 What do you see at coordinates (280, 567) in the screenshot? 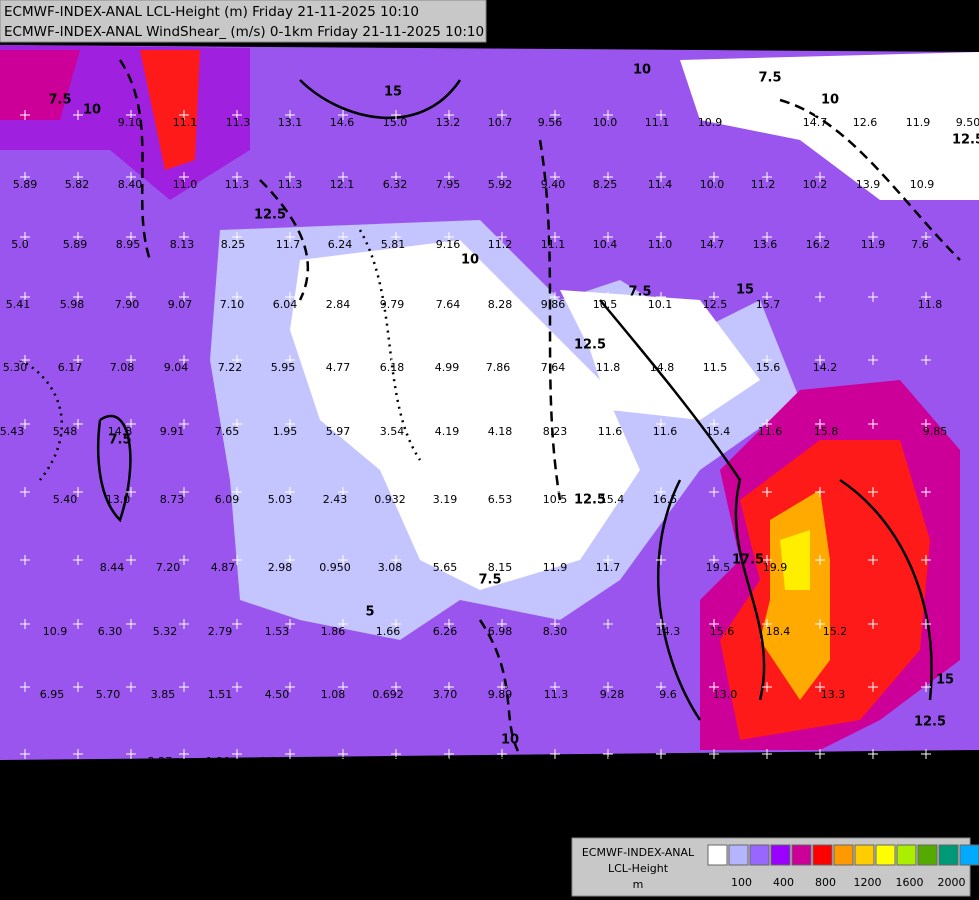
I see `station-value: 2.98` at bounding box center [280, 567].